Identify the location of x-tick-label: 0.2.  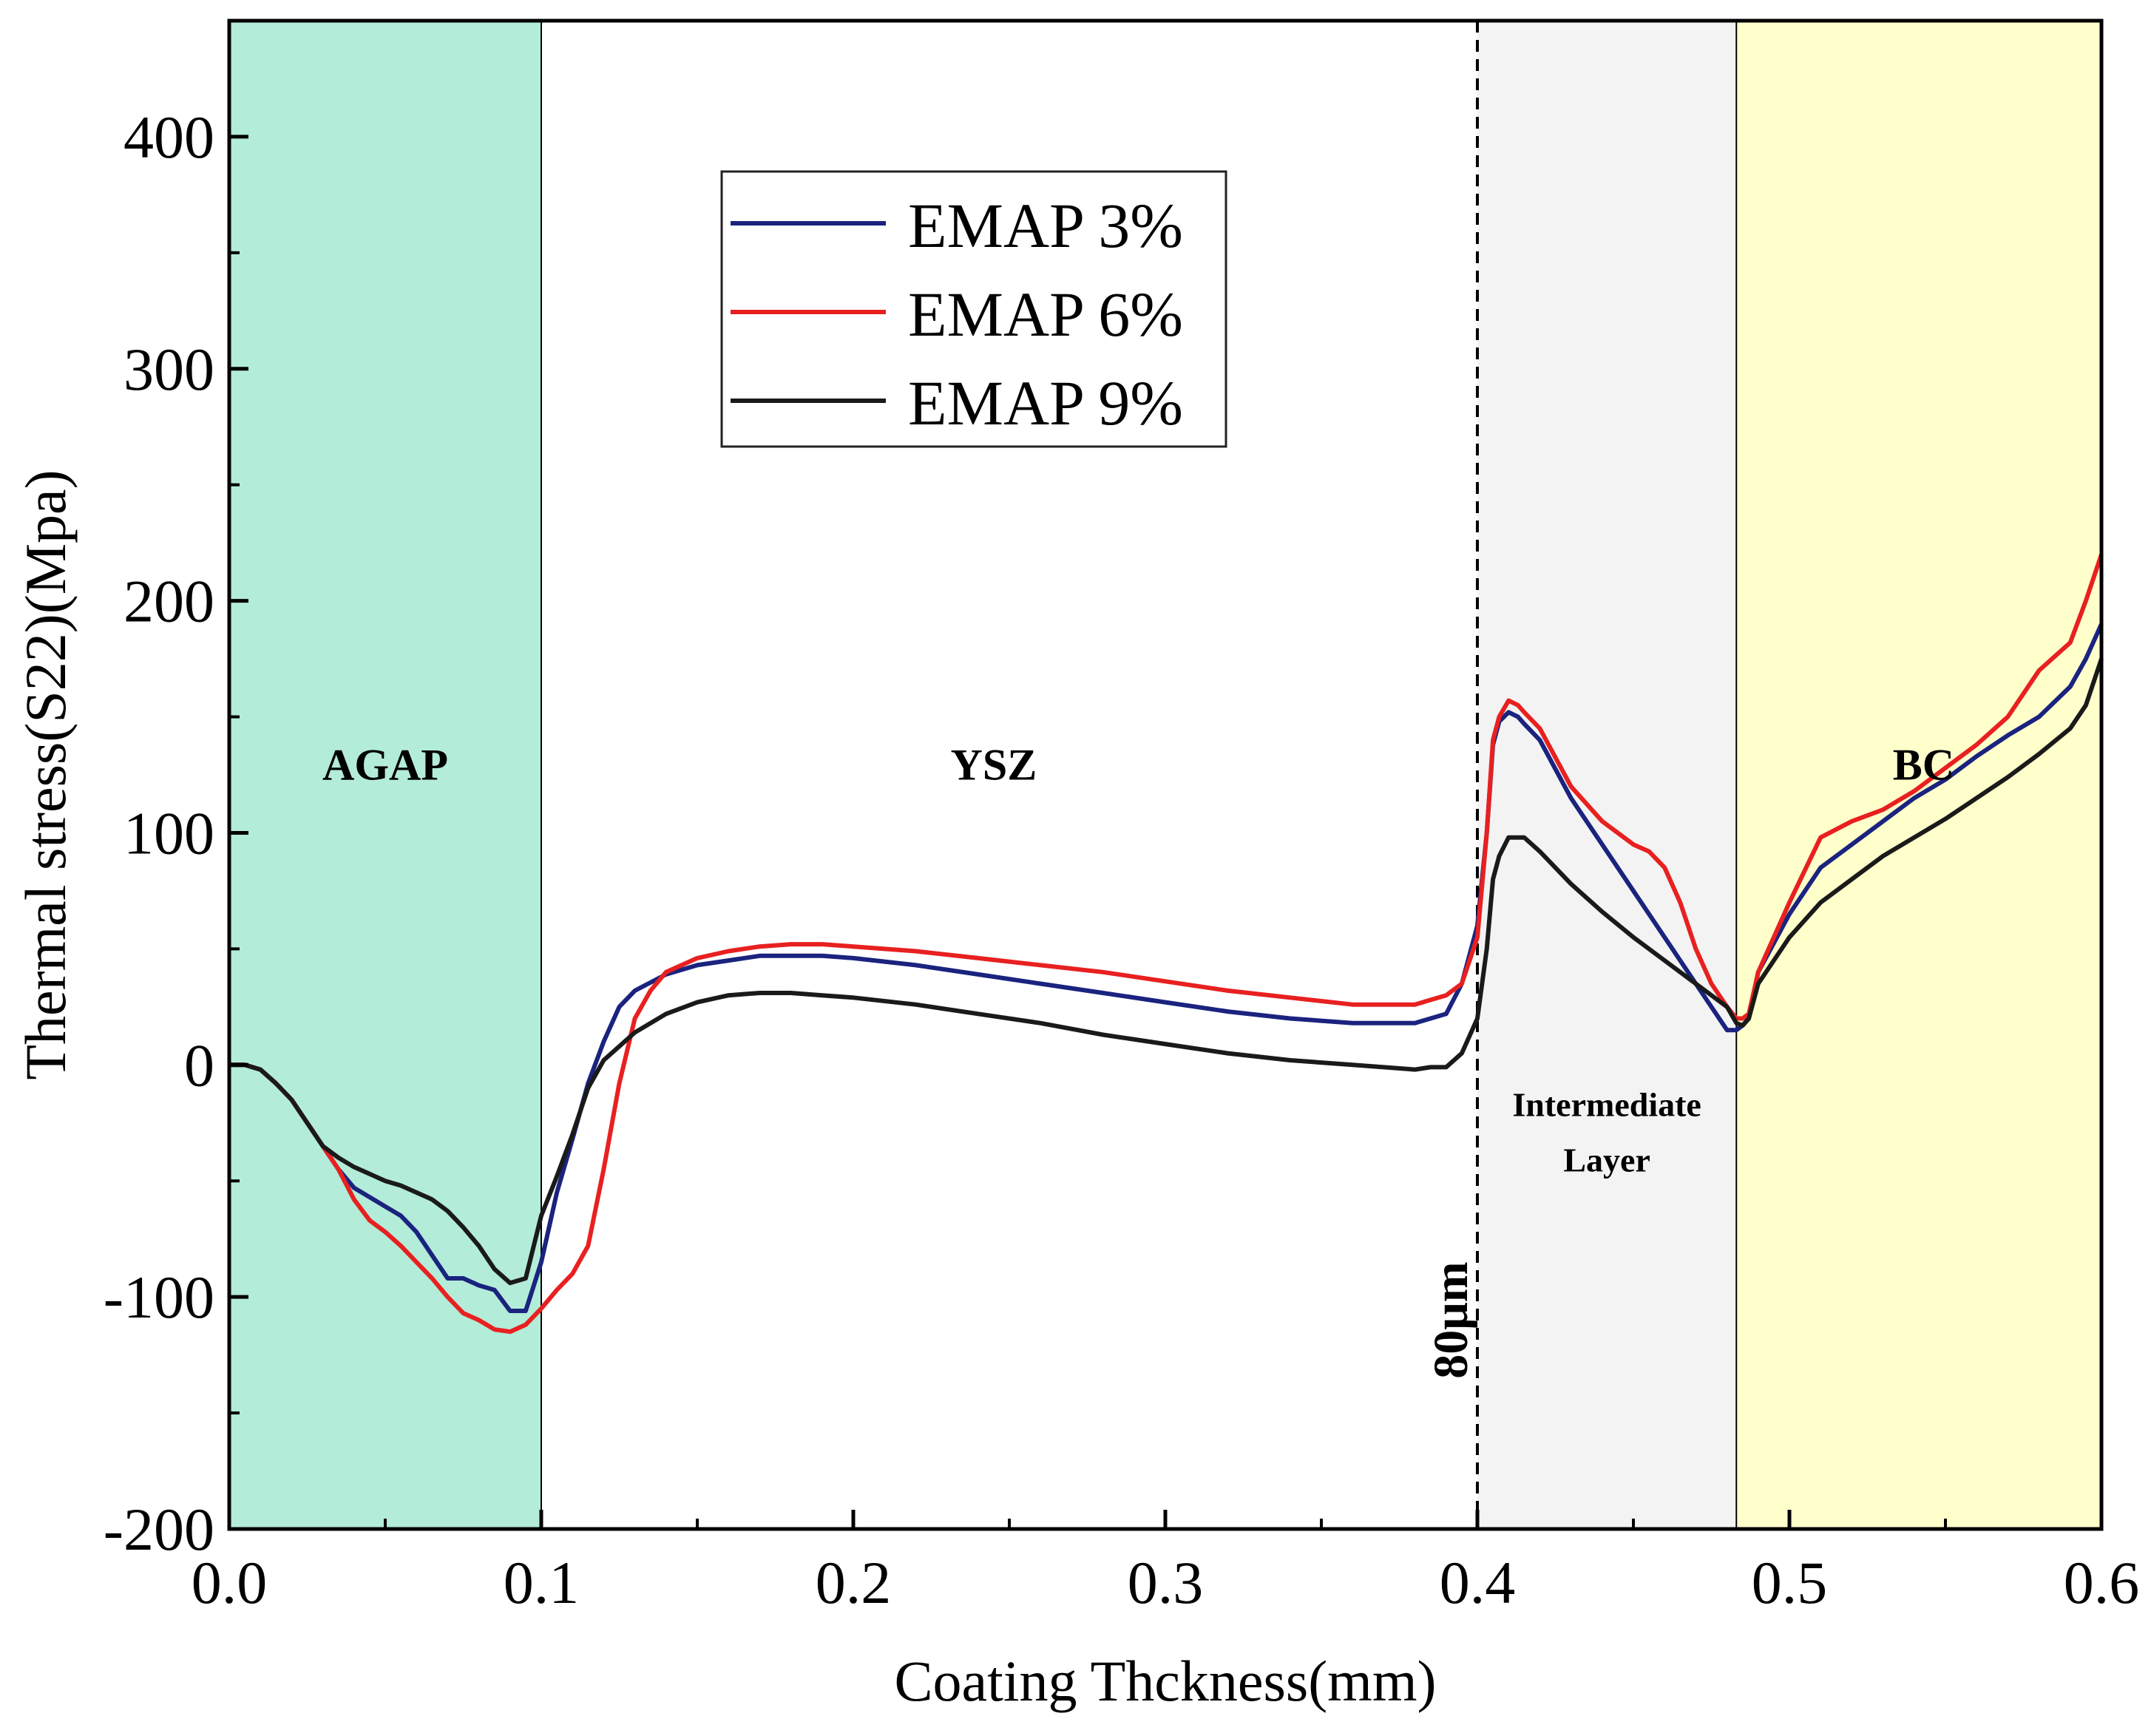
(854, 1582).